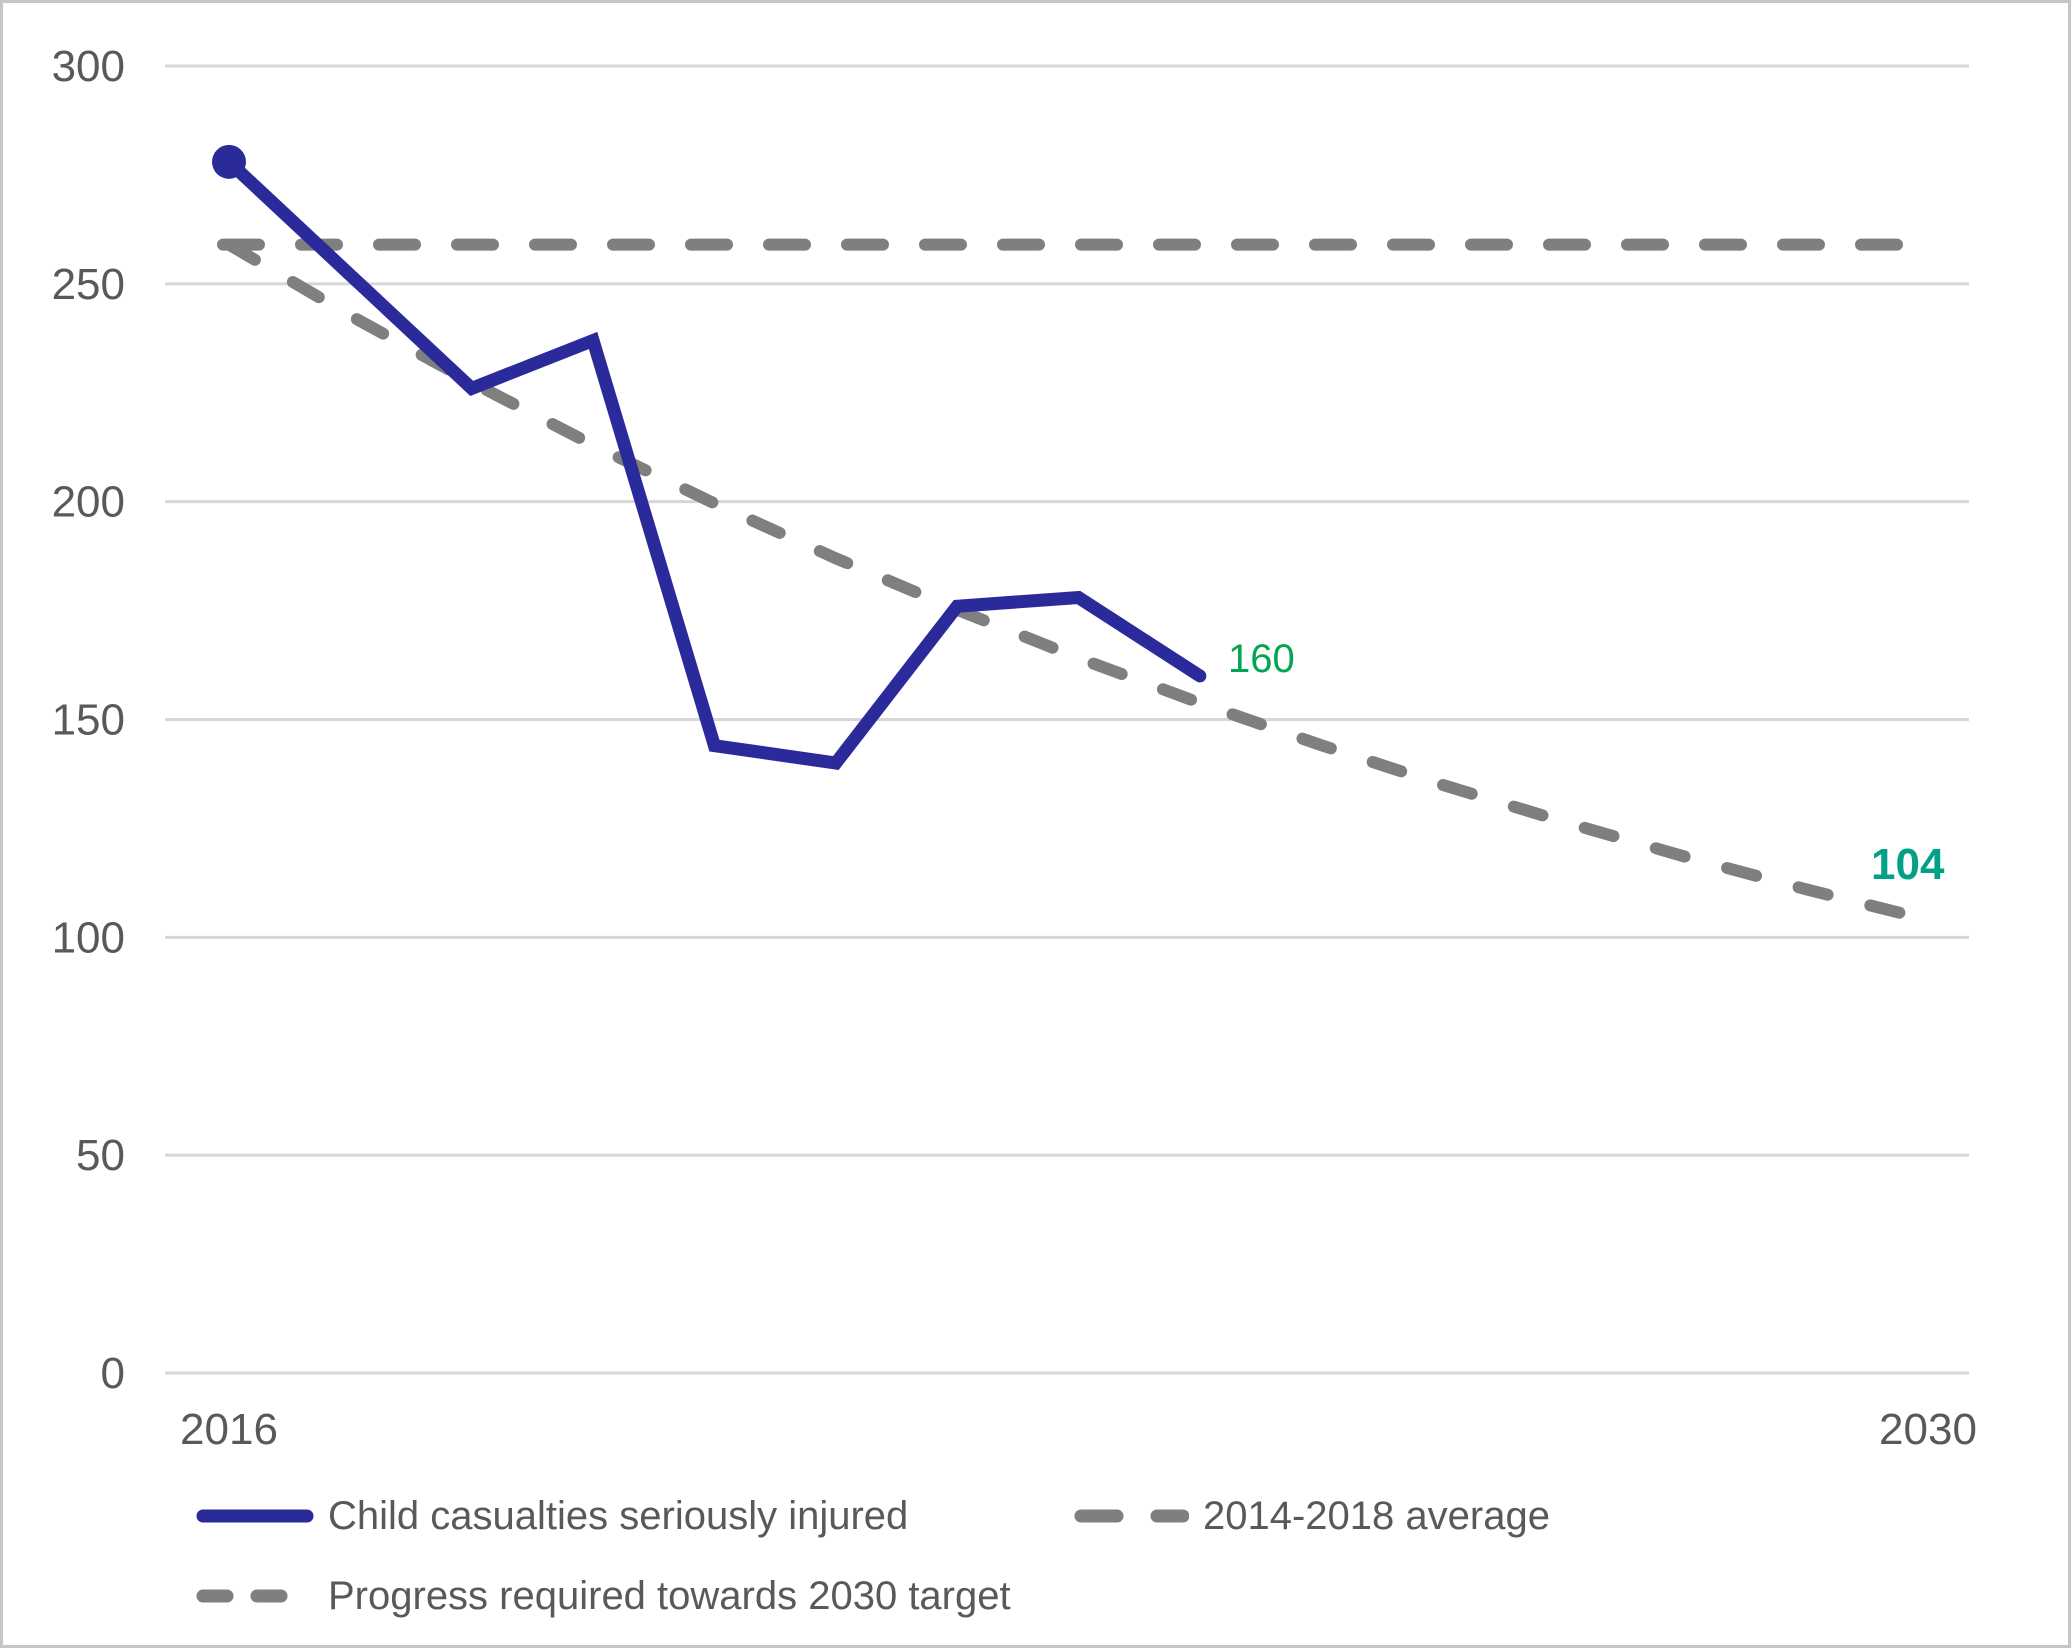 Image resolution: width=2071 pixels, height=1648 pixels. Describe the element at coordinates (1908, 864) in the screenshot. I see `value-label-104: 104` at that location.